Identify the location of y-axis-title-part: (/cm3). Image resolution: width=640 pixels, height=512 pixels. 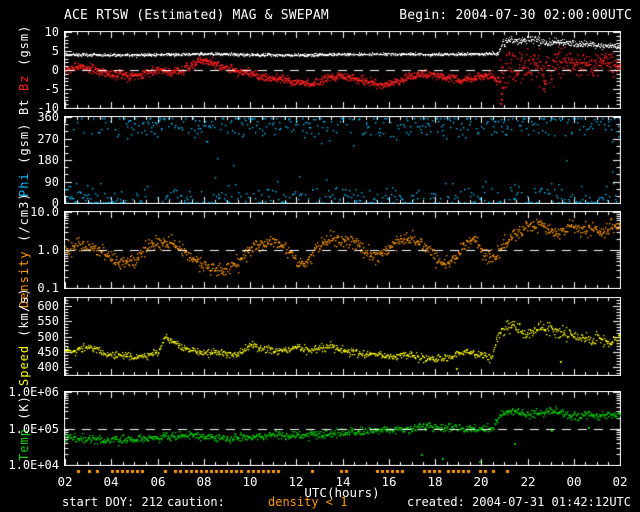
(24, 221).